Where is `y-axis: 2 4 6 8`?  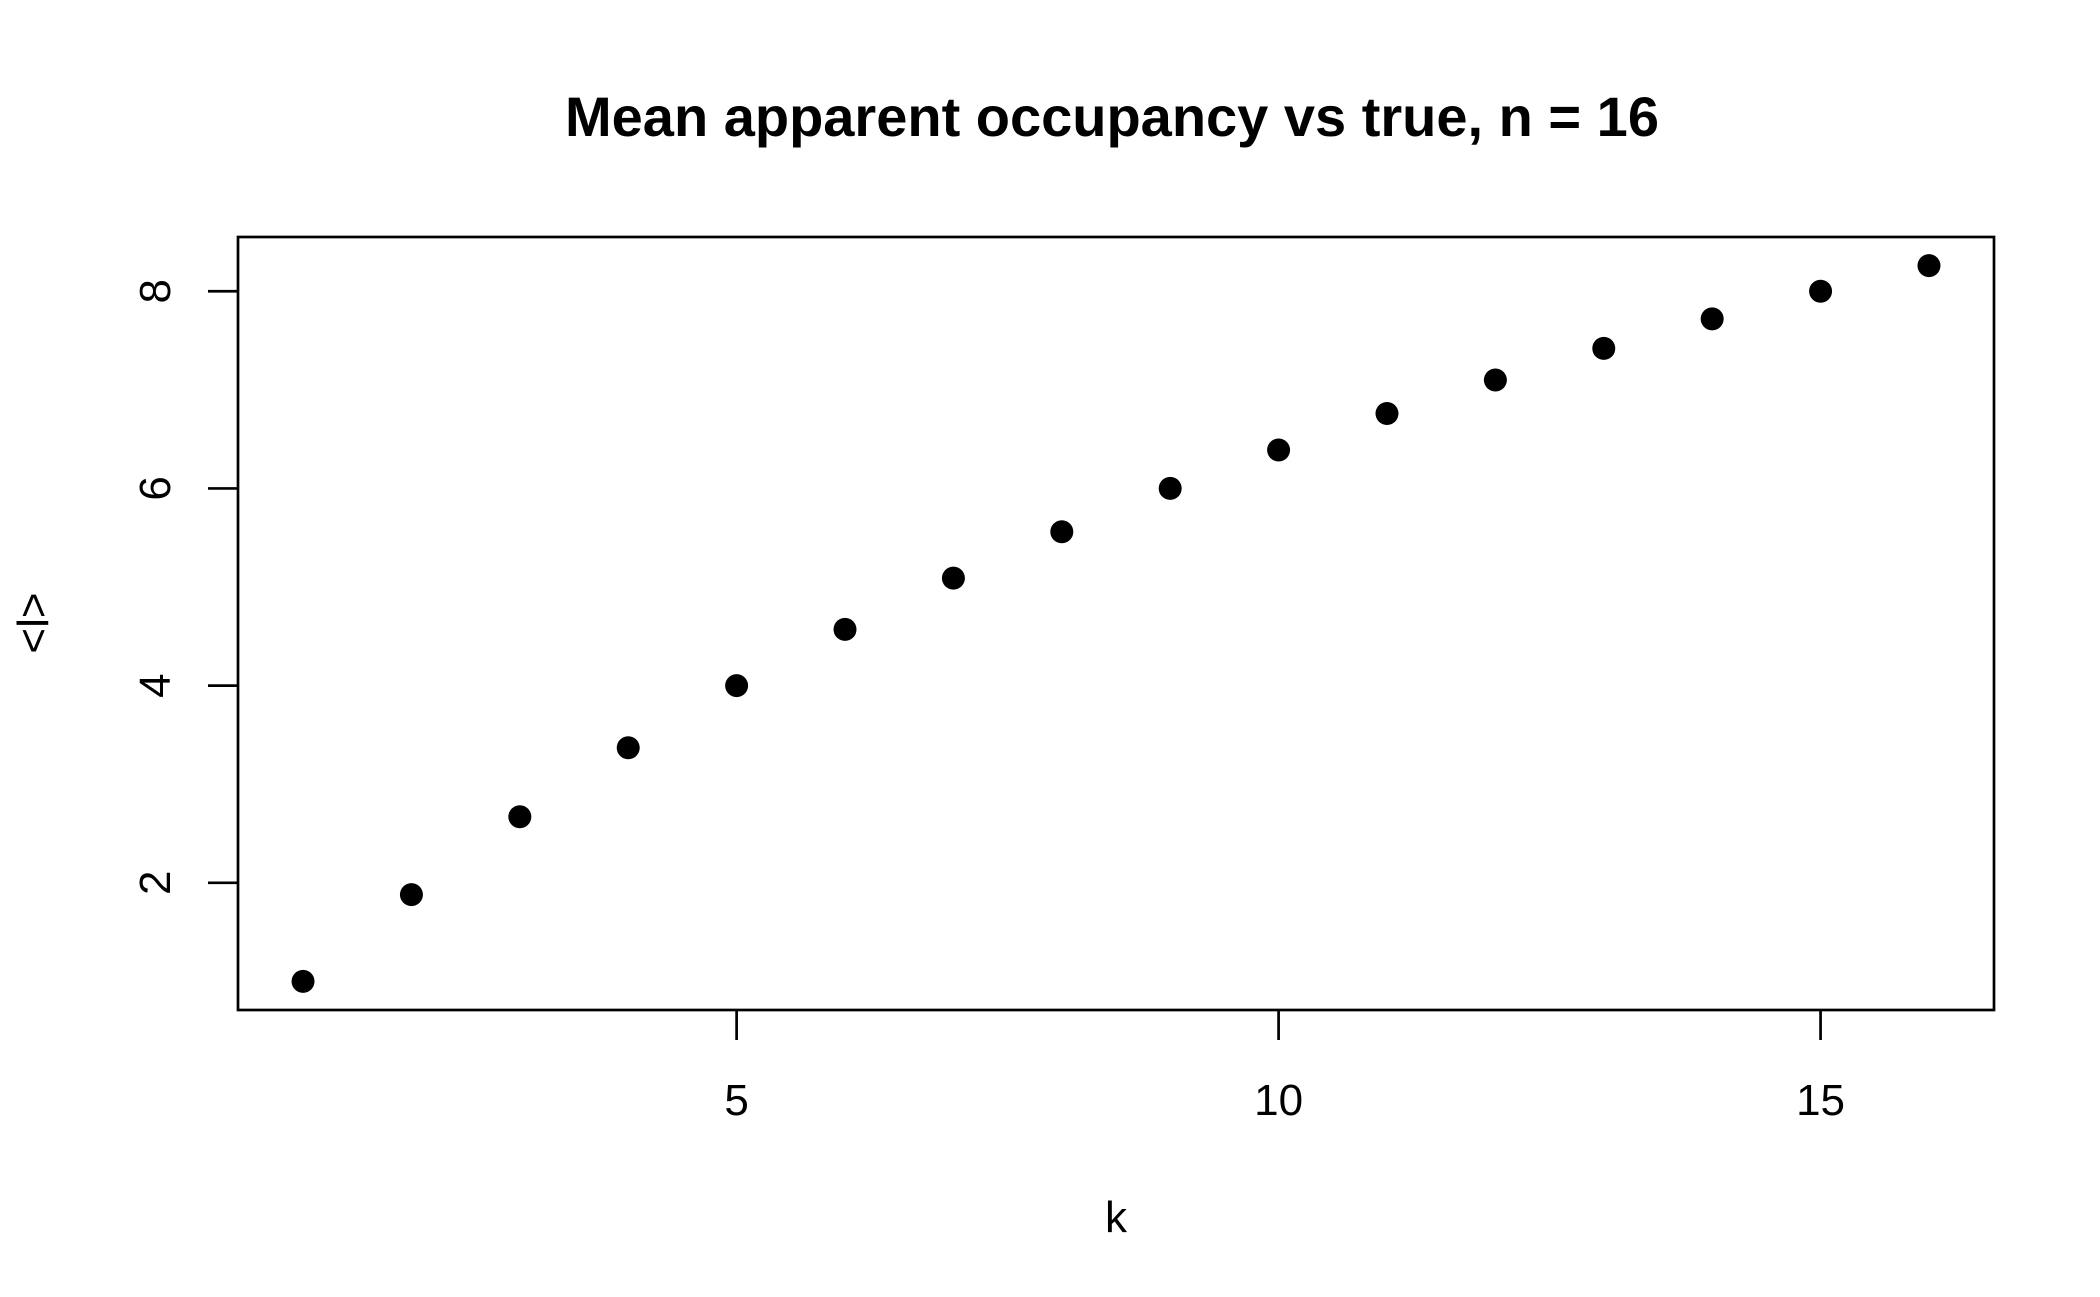
y-axis: 2 4 6 8 is located at coordinates (184, 587).